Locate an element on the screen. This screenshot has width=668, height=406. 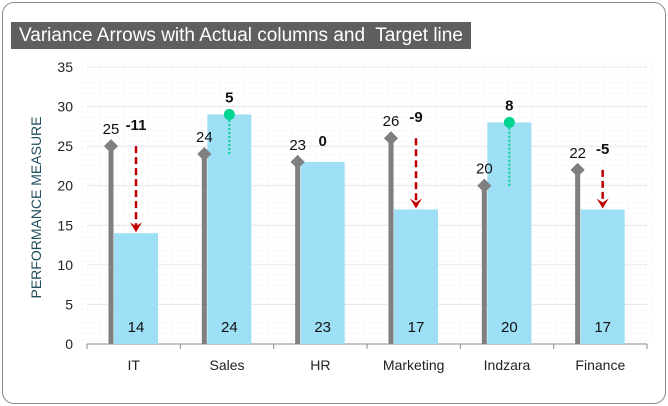
target-data-label: 24 is located at coordinates (204, 137).